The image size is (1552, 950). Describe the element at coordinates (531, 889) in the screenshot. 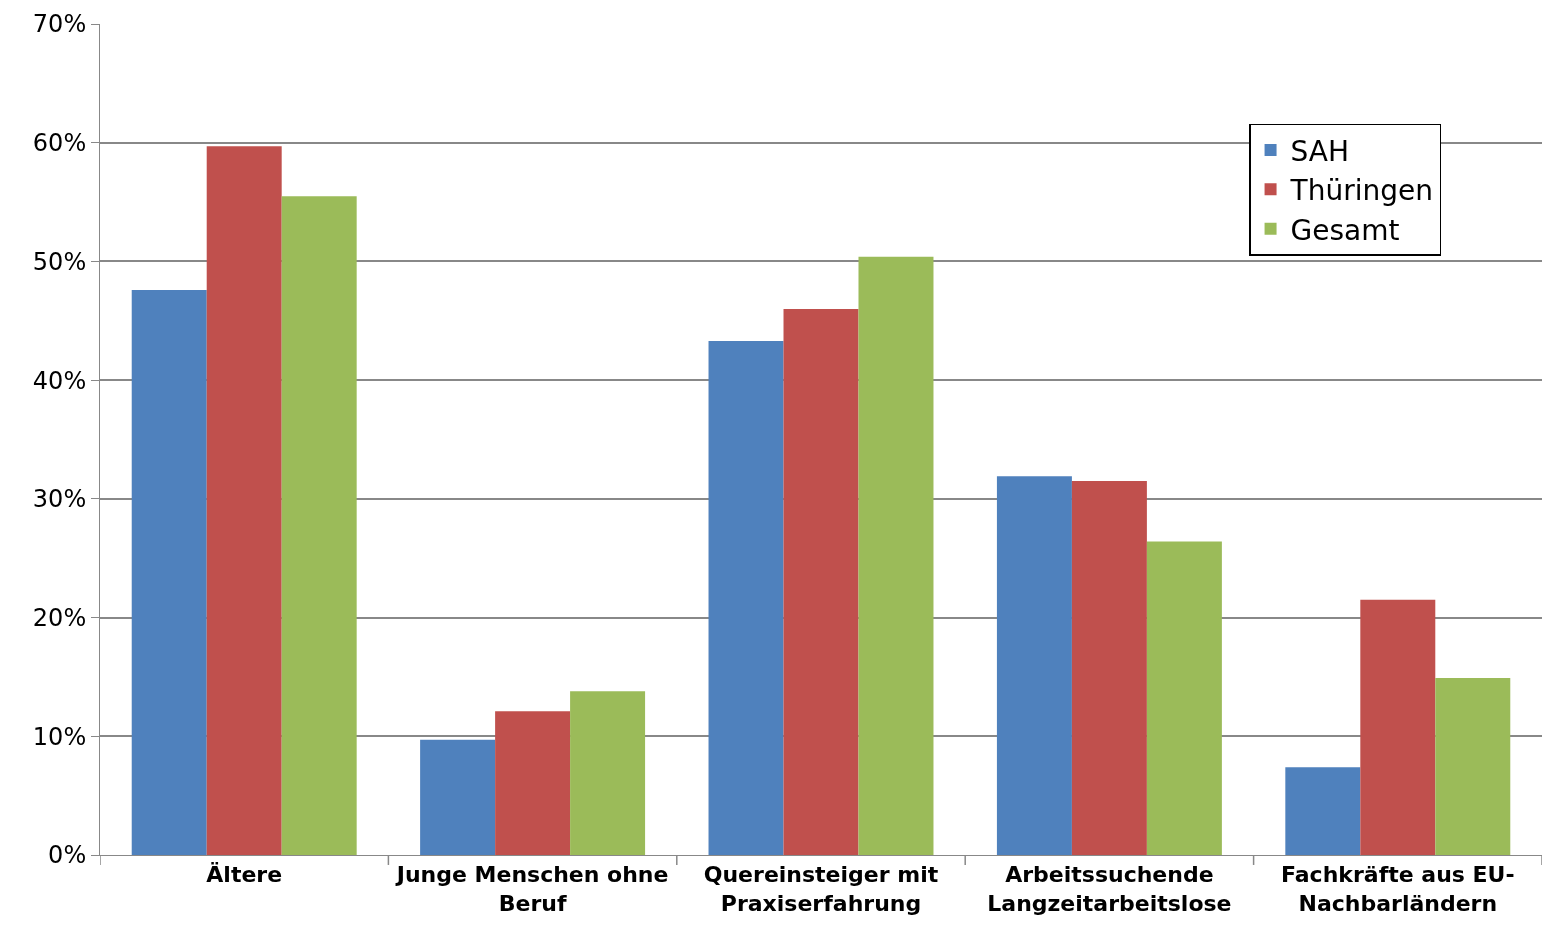

I see `x-tick-label: Junge Menschen ohne Beruf` at that location.